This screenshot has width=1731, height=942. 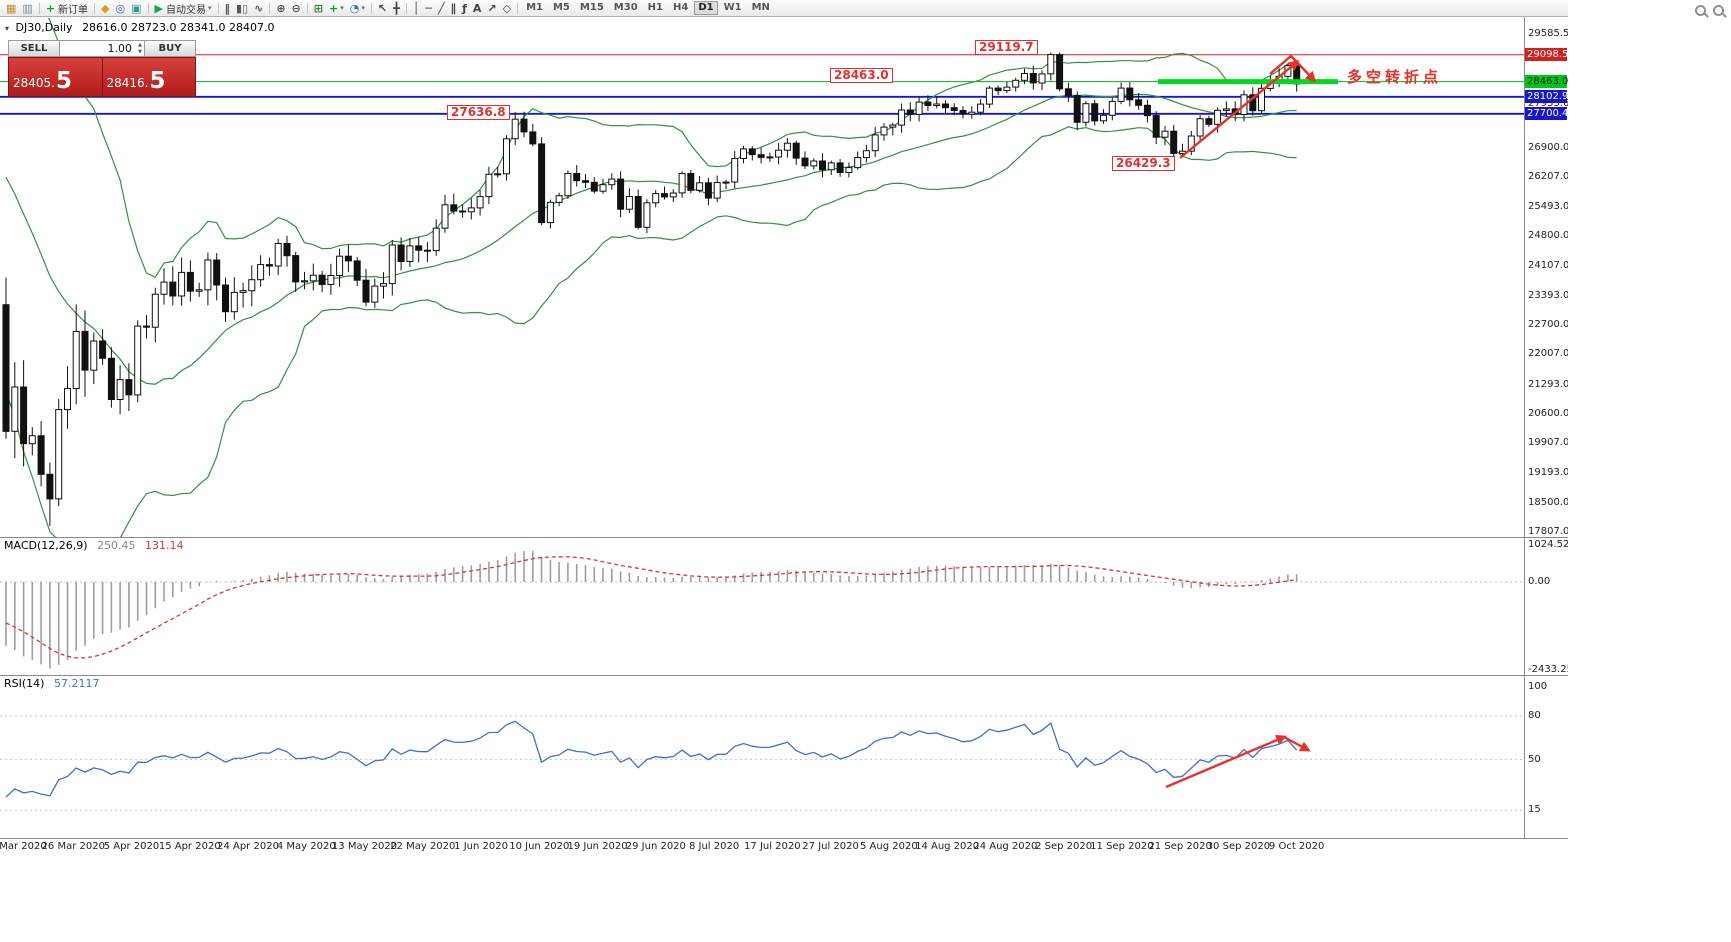 What do you see at coordinates (1122, 846) in the screenshot?
I see `date-axis-label: 11 Sep 2020` at bounding box center [1122, 846].